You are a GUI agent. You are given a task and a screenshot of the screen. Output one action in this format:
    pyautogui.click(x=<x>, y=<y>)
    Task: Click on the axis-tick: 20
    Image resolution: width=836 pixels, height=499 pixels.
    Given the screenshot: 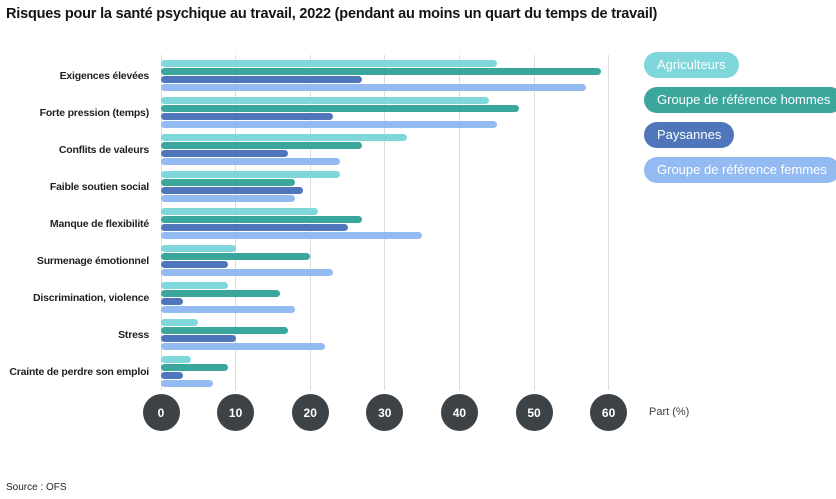 What is the action you would take?
    pyautogui.click(x=310, y=412)
    